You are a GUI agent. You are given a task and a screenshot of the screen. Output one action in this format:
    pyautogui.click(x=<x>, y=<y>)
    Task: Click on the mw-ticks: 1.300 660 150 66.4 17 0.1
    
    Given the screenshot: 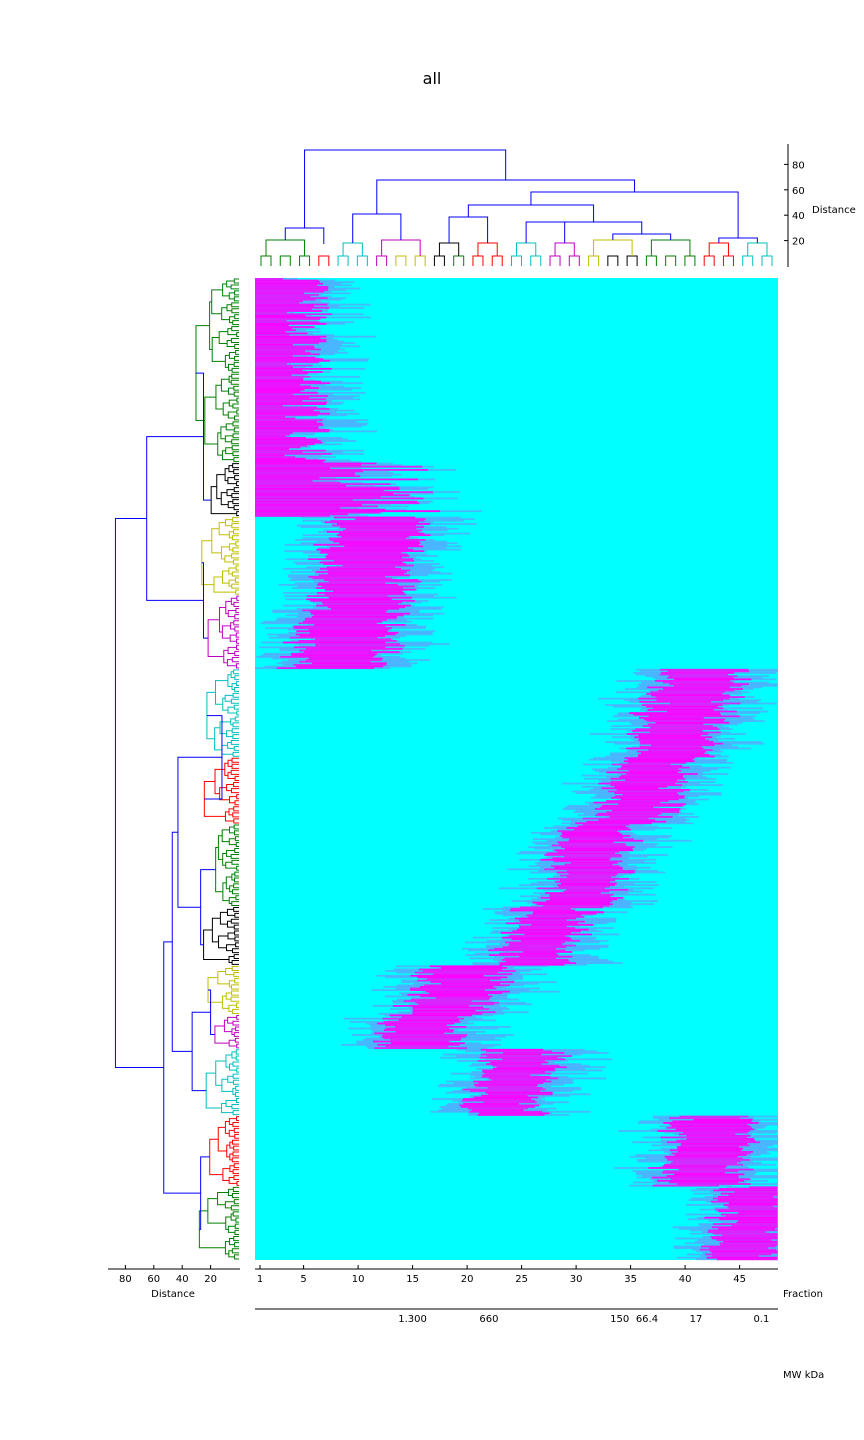 What is the action you would take?
    pyautogui.click(x=583, y=1319)
    